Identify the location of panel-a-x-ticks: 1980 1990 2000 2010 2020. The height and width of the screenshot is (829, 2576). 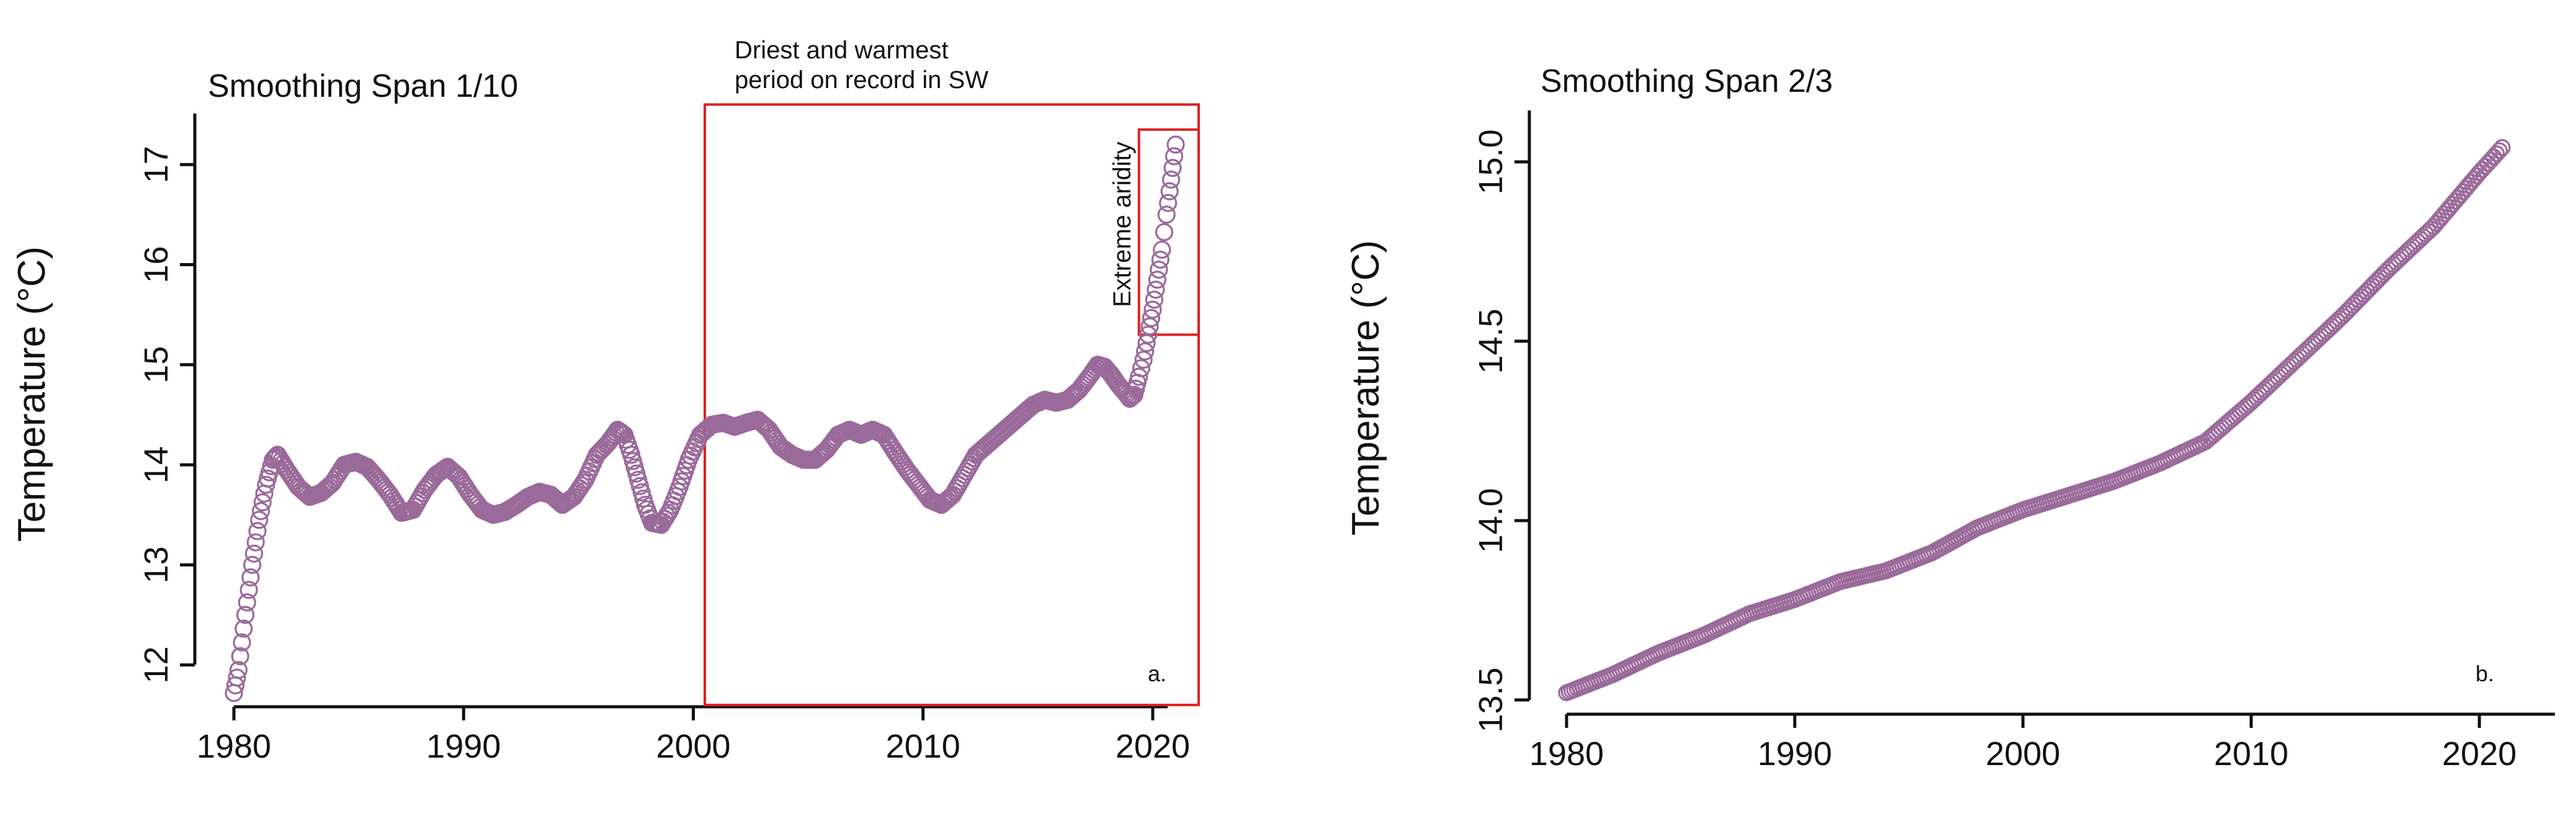
(693, 736).